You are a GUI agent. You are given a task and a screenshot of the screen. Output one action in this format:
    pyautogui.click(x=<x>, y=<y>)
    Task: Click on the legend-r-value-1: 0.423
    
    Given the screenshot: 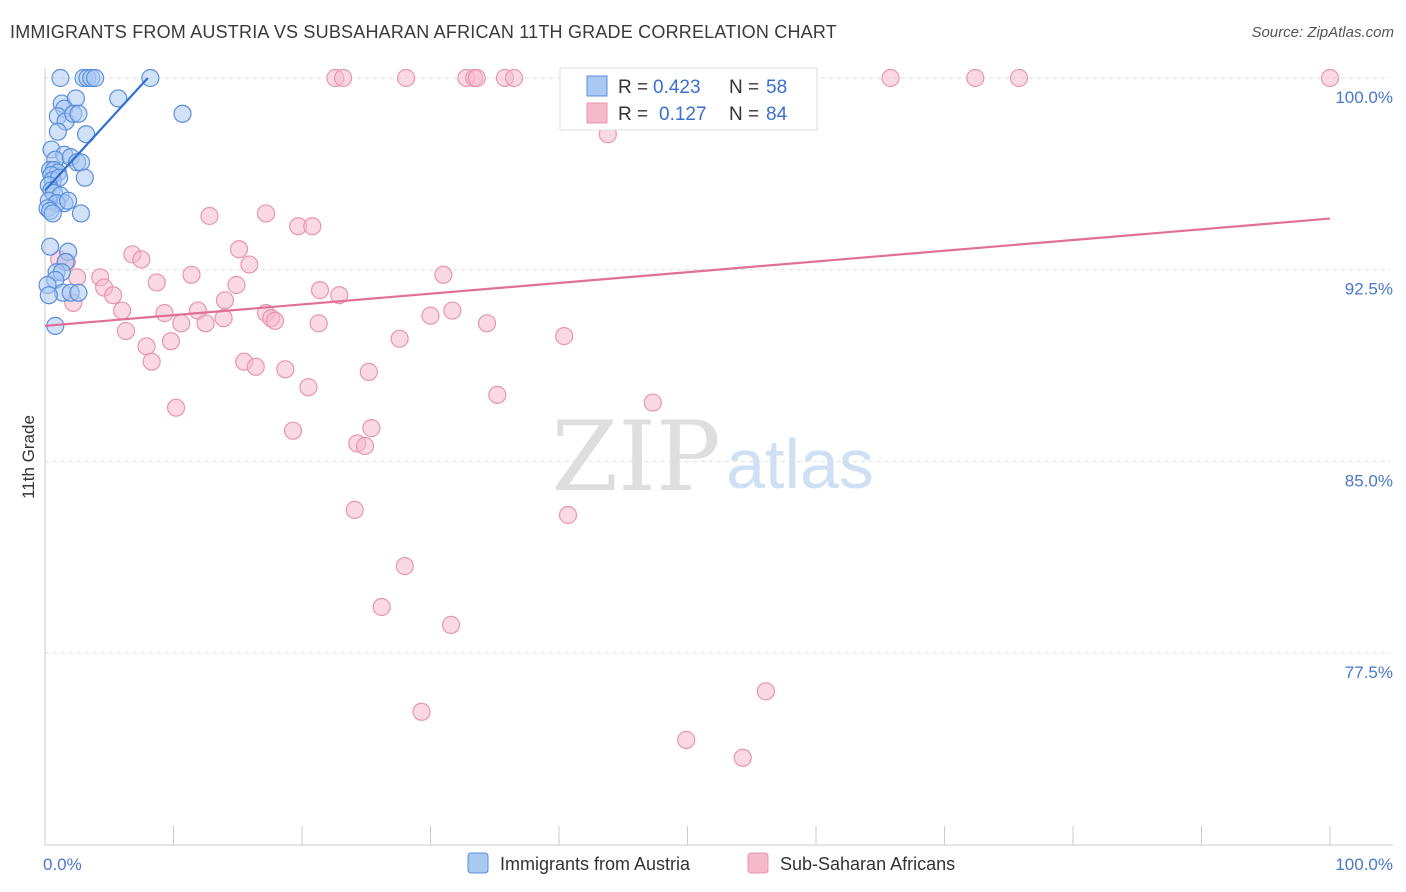 What is the action you would take?
    pyautogui.click(x=677, y=87)
    